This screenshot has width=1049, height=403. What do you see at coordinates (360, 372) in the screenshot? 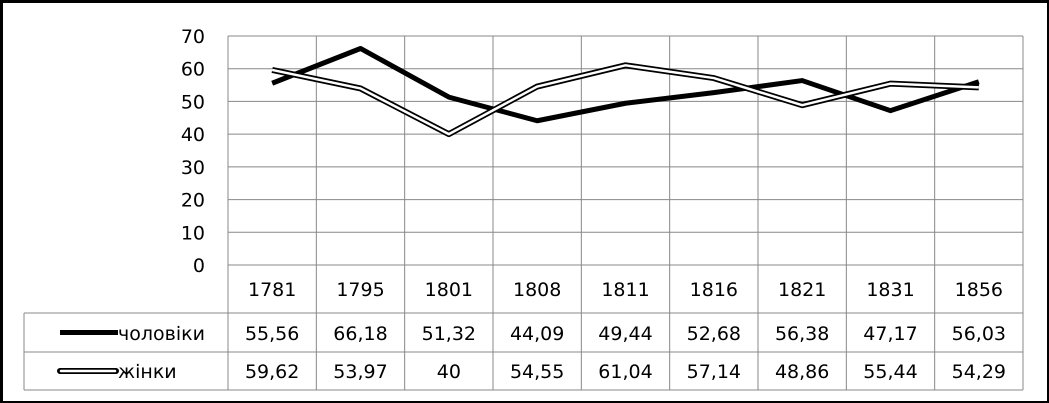
I see `data-label: 53,97` at bounding box center [360, 372].